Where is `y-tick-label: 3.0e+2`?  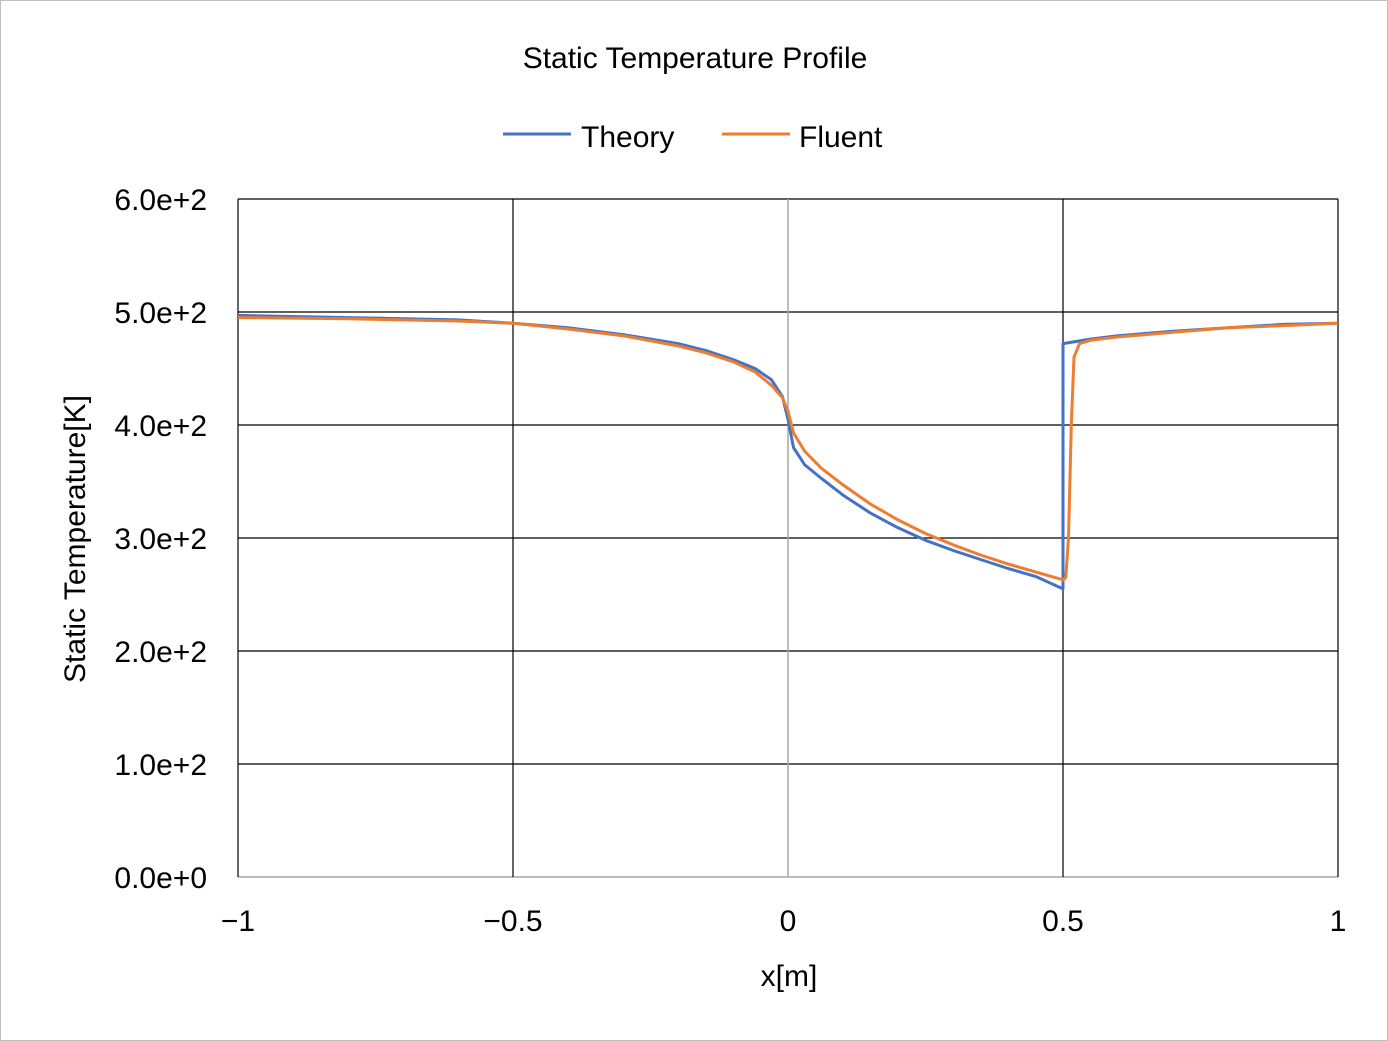
y-tick-label: 3.0e+2 is located at coordinates (160, 539).